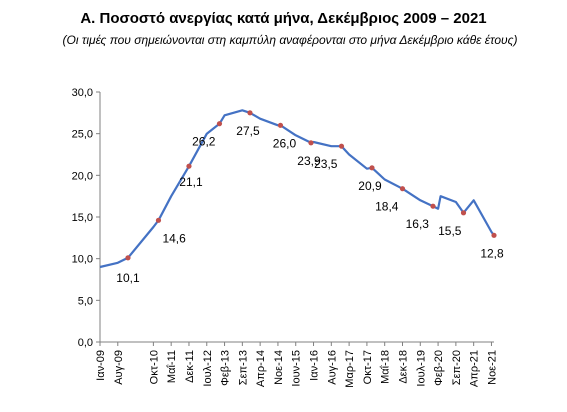 This screenshot has height=412, width=567. Describe the element at coordinates (418, 224) in the screenshot. I see `data-label: 16,3` at that location.